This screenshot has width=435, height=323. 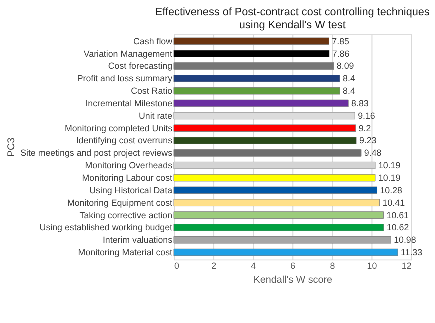 I want to click on x-tick-label: 12, so click(x=407, y=266).